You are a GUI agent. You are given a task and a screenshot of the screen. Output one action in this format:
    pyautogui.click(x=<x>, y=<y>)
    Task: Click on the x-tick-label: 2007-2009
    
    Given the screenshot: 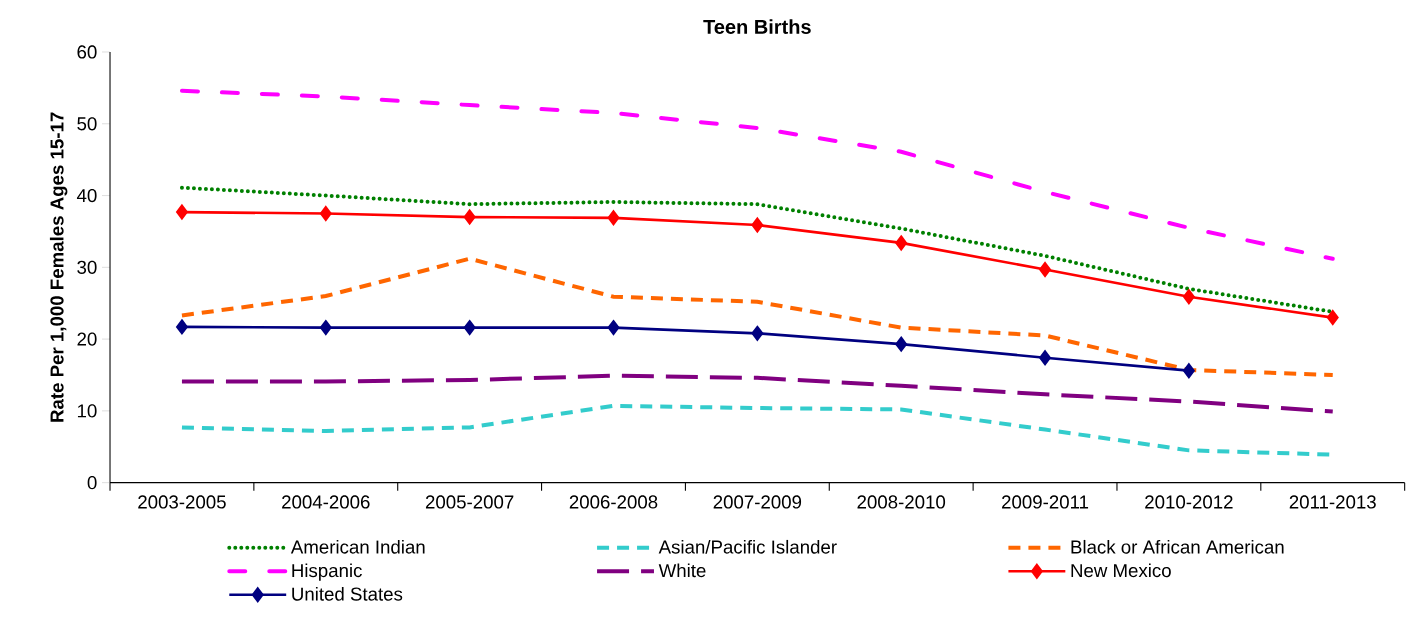 What is the action you would take?
    pyautogui.click(x=757, y=502)
    